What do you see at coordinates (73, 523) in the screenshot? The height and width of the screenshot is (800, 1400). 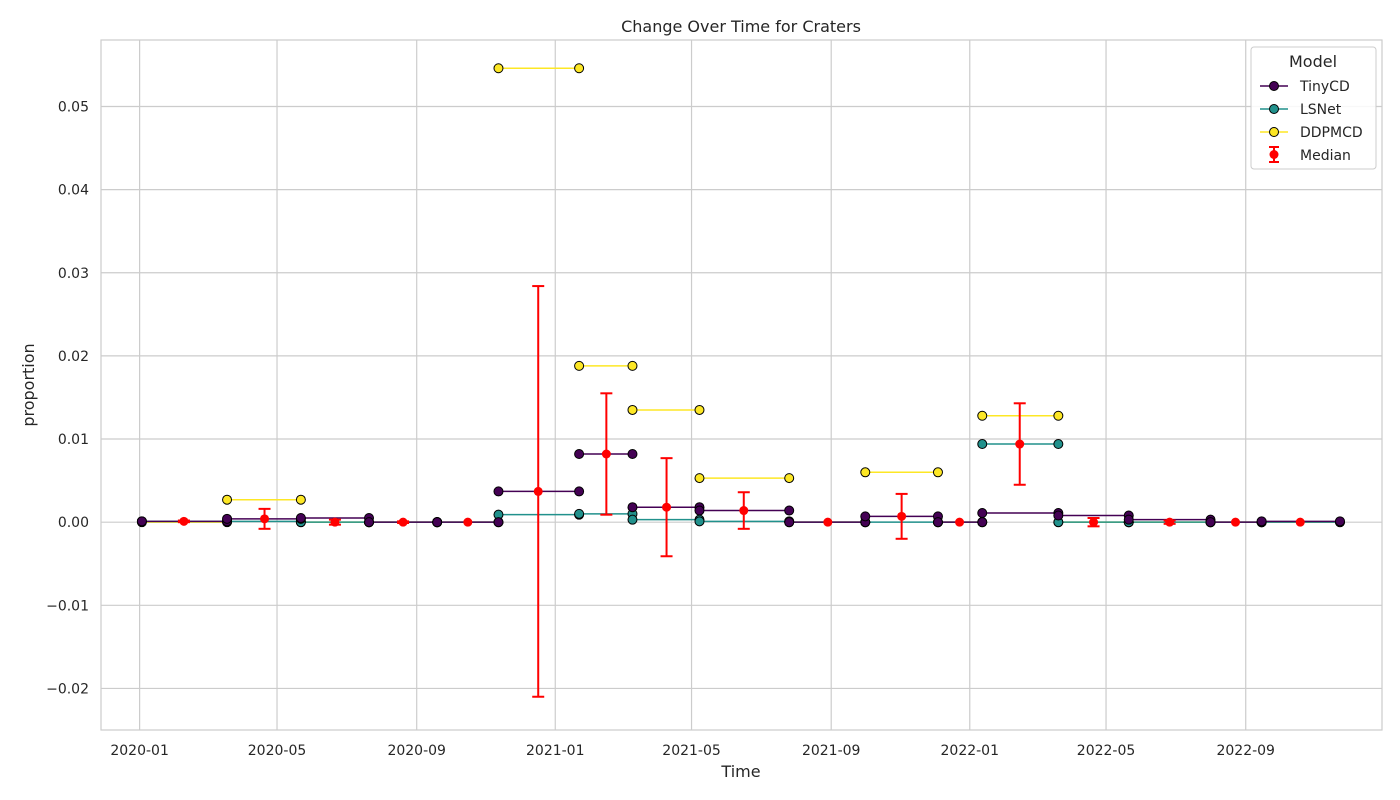 I see `y-tick-label: 0.00` at bounding box center [73, 523].